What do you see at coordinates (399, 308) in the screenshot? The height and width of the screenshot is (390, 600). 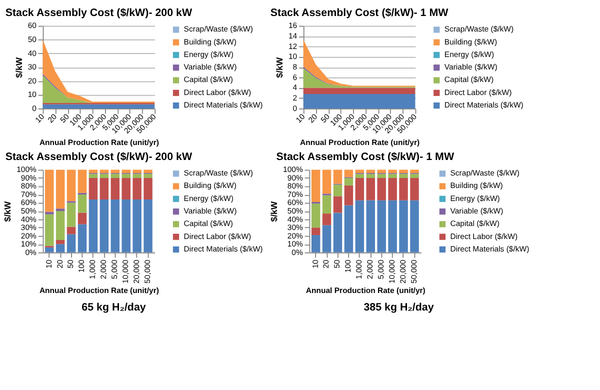 I see `text: 385 kg H₂/day` at bounding box center [399, 308].